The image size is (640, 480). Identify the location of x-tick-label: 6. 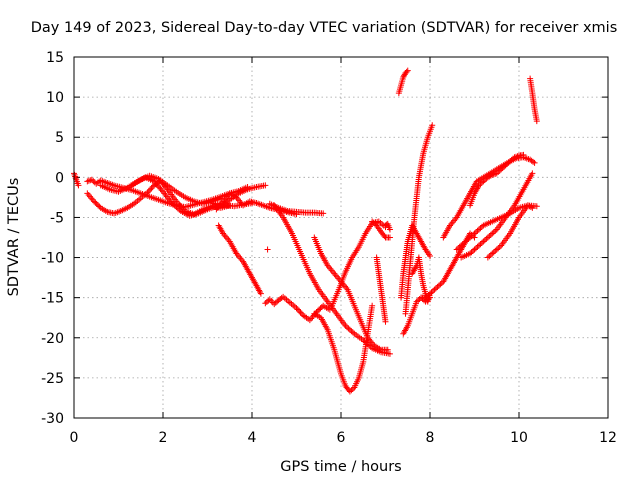
(341, 438).